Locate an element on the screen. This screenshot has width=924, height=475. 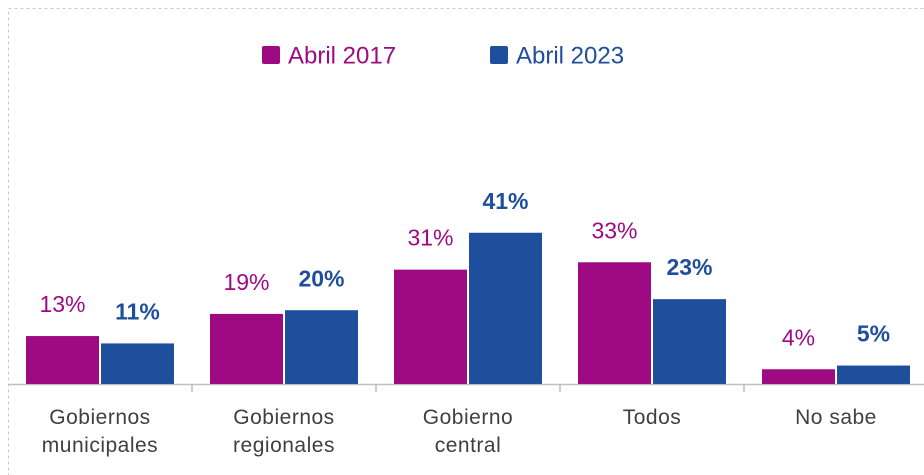
legend-label: Abril 2017 is located at coordinates (342, 55).